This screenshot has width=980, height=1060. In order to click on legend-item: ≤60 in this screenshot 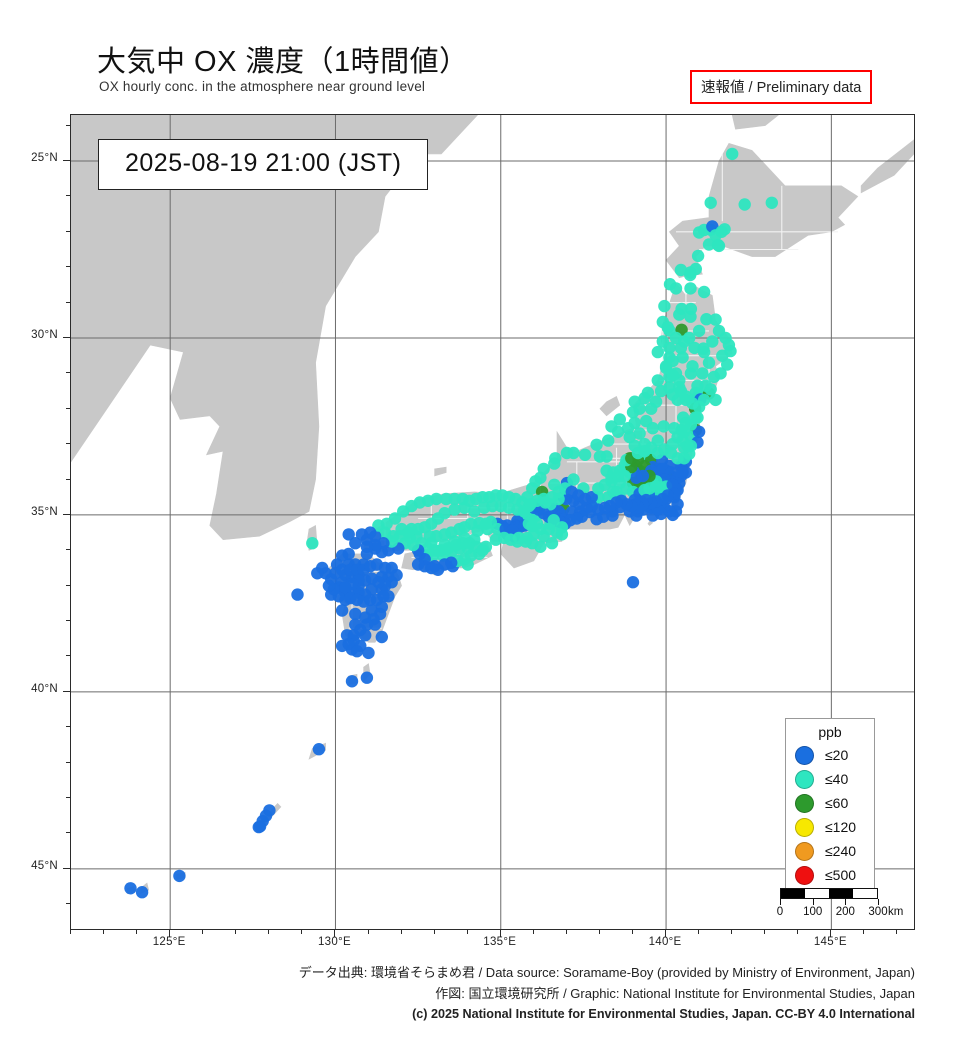, I will do `click(830, 803)`.